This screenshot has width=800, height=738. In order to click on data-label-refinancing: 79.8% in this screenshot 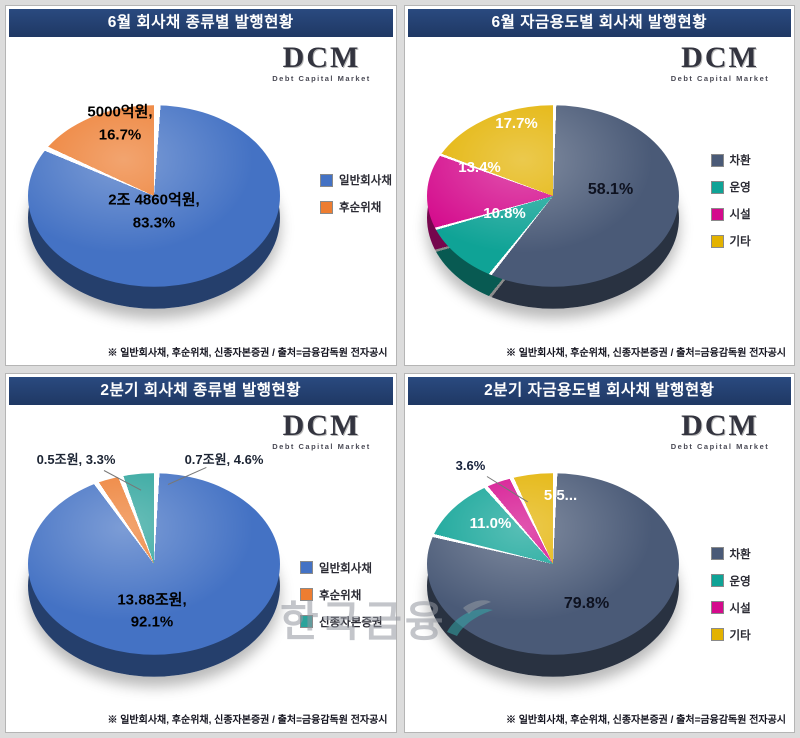, I will do `click(586, 603)`.